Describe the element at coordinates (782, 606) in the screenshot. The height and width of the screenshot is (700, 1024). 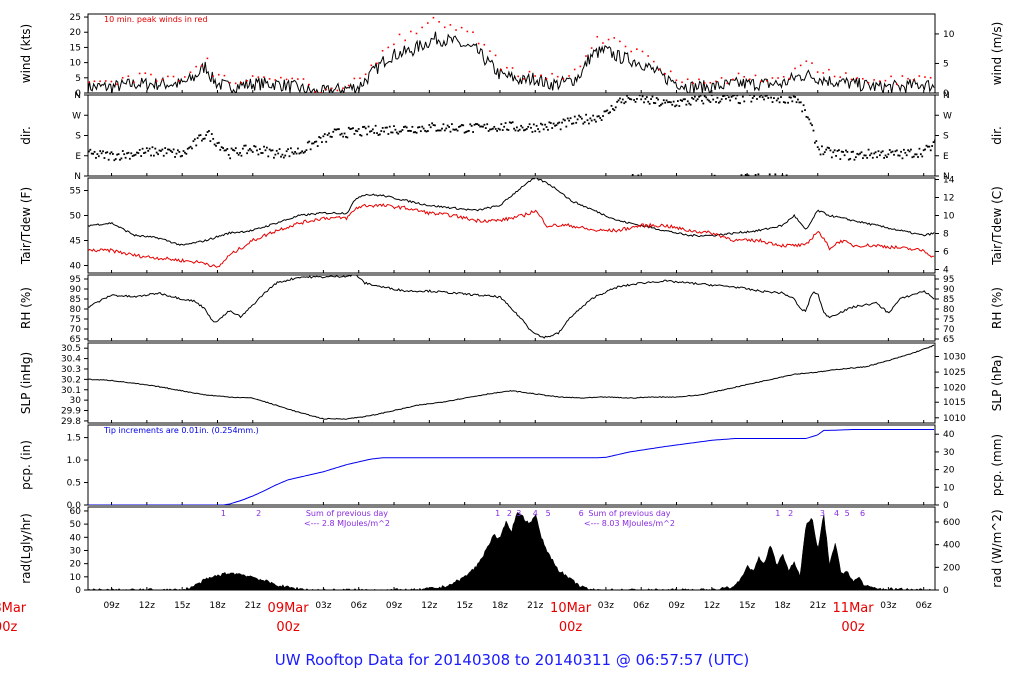
I see `time-tick-label: 18z` at that location.